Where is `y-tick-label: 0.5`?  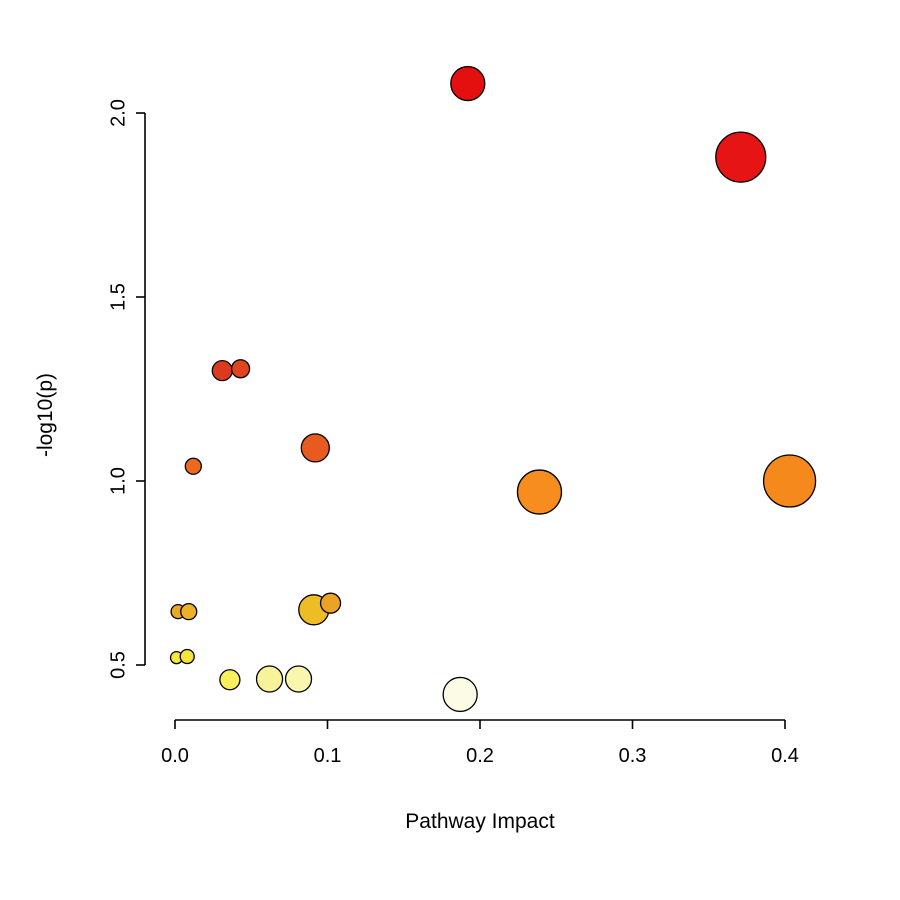 y-tick-label: 0.5 is located at coordinates (118, 665).